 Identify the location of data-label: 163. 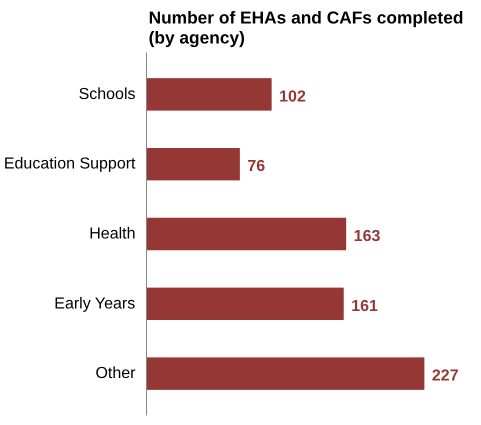
(367, 236).